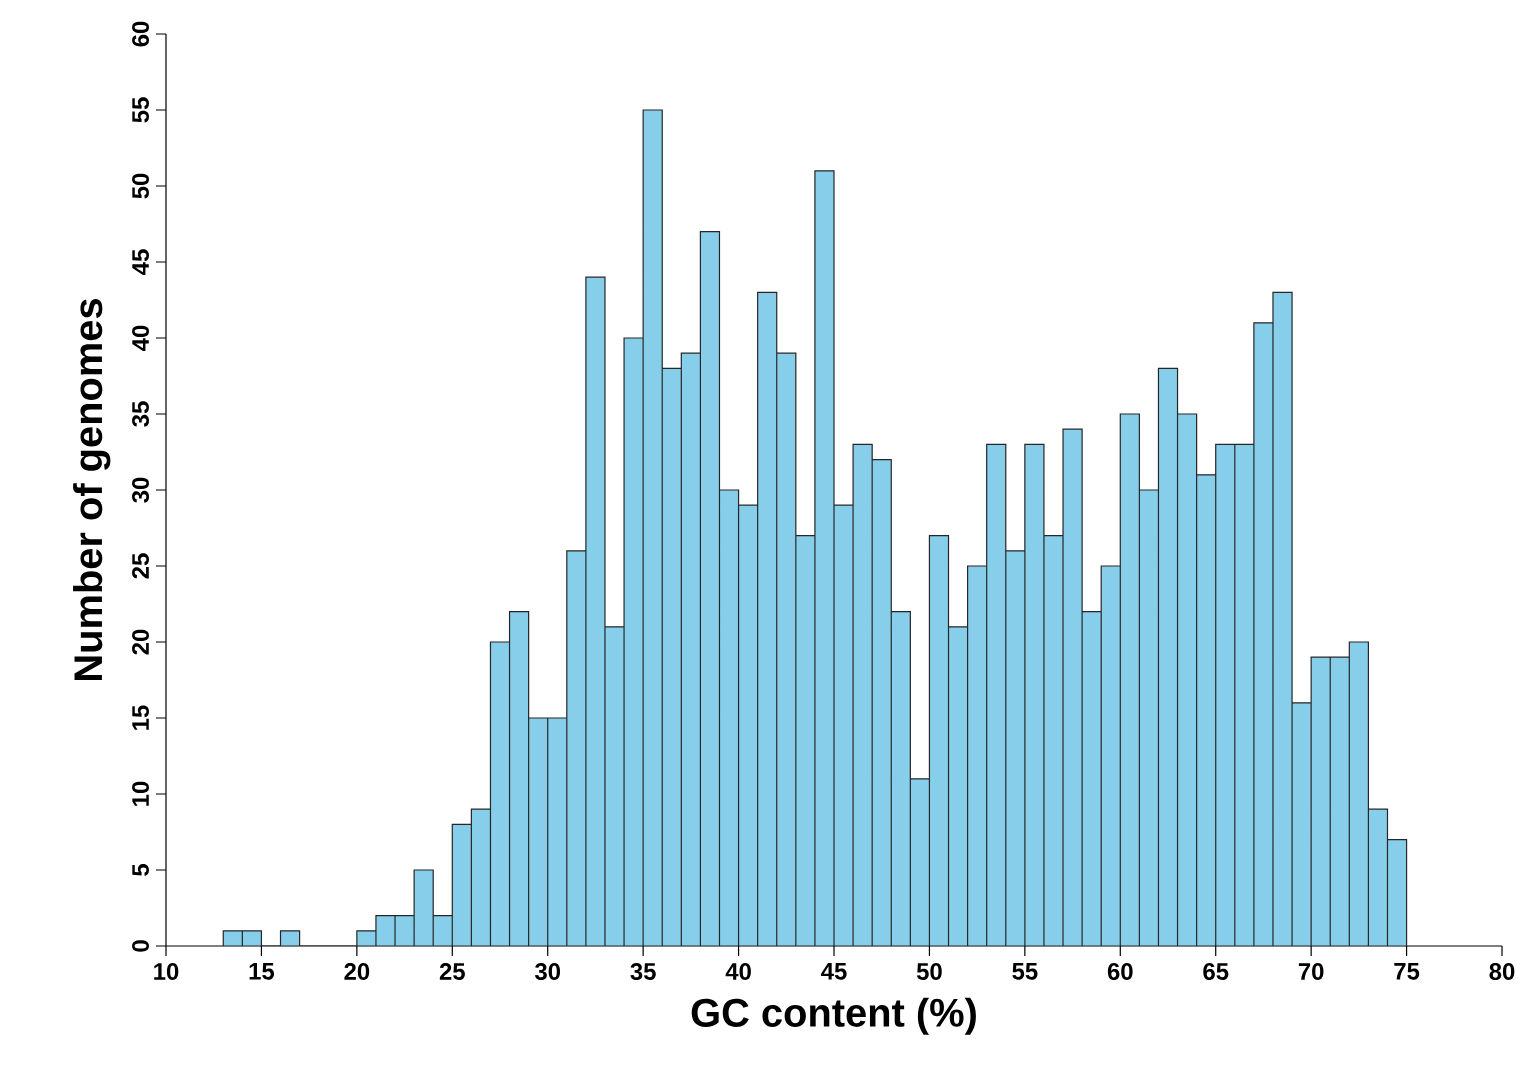 Image resolution: width=1528 pixels, height=1082 pixels. What do you see at coordinates (140, 870) in the screenshot?
I see `y-tick-label: 5` at bounding box center [140, 870].